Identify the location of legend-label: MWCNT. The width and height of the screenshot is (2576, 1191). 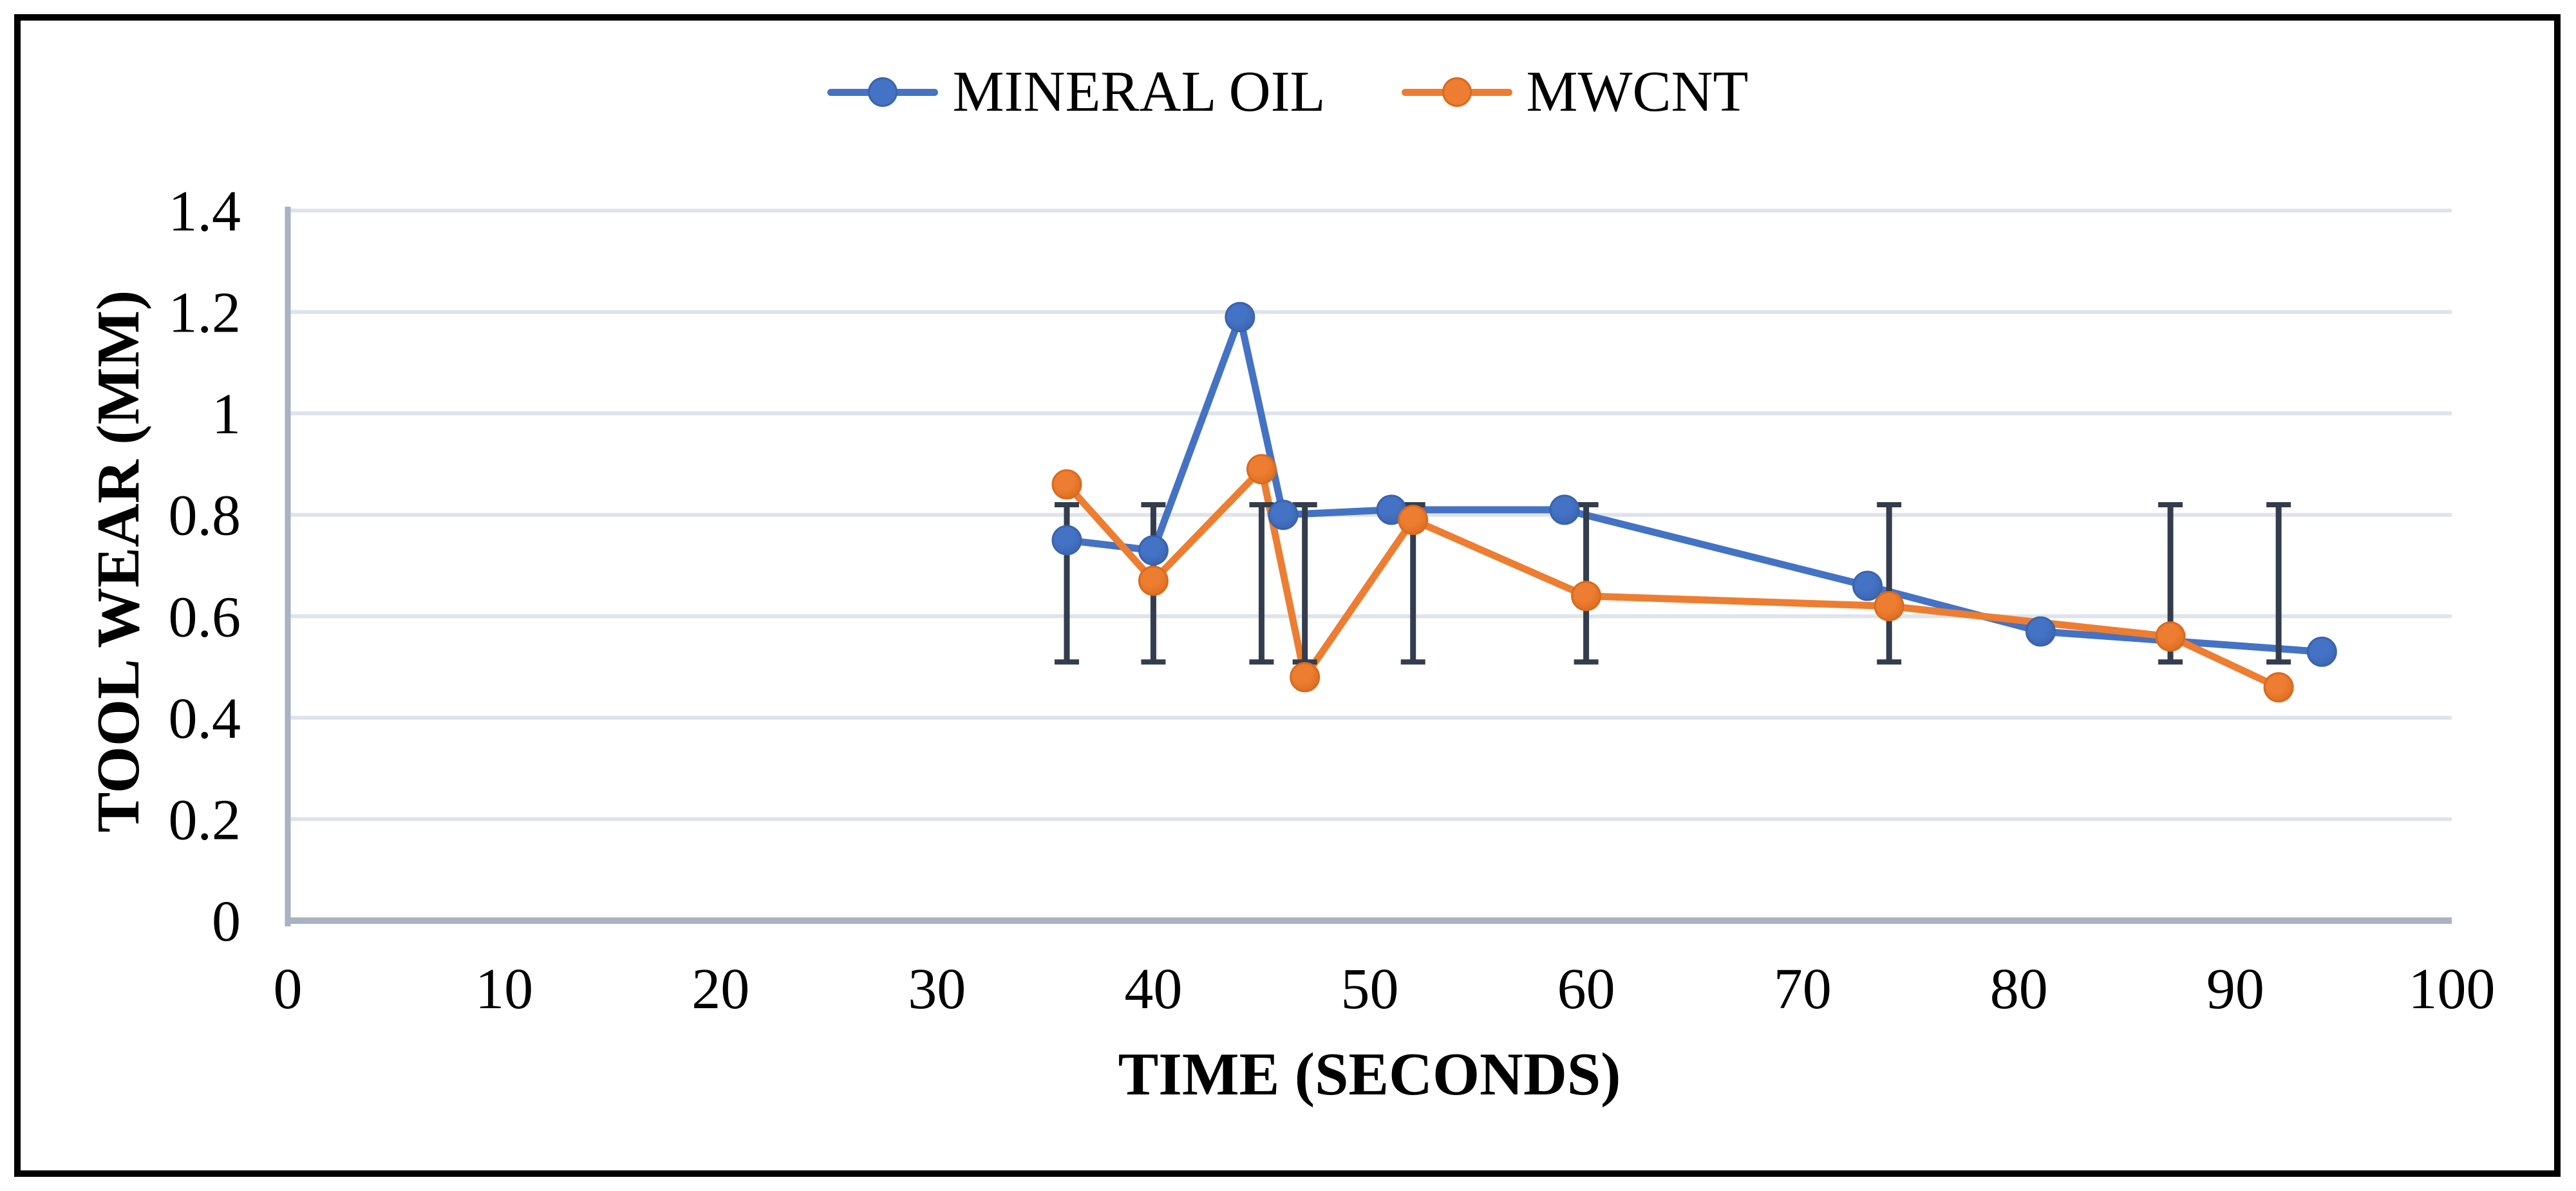
(1637, 92).